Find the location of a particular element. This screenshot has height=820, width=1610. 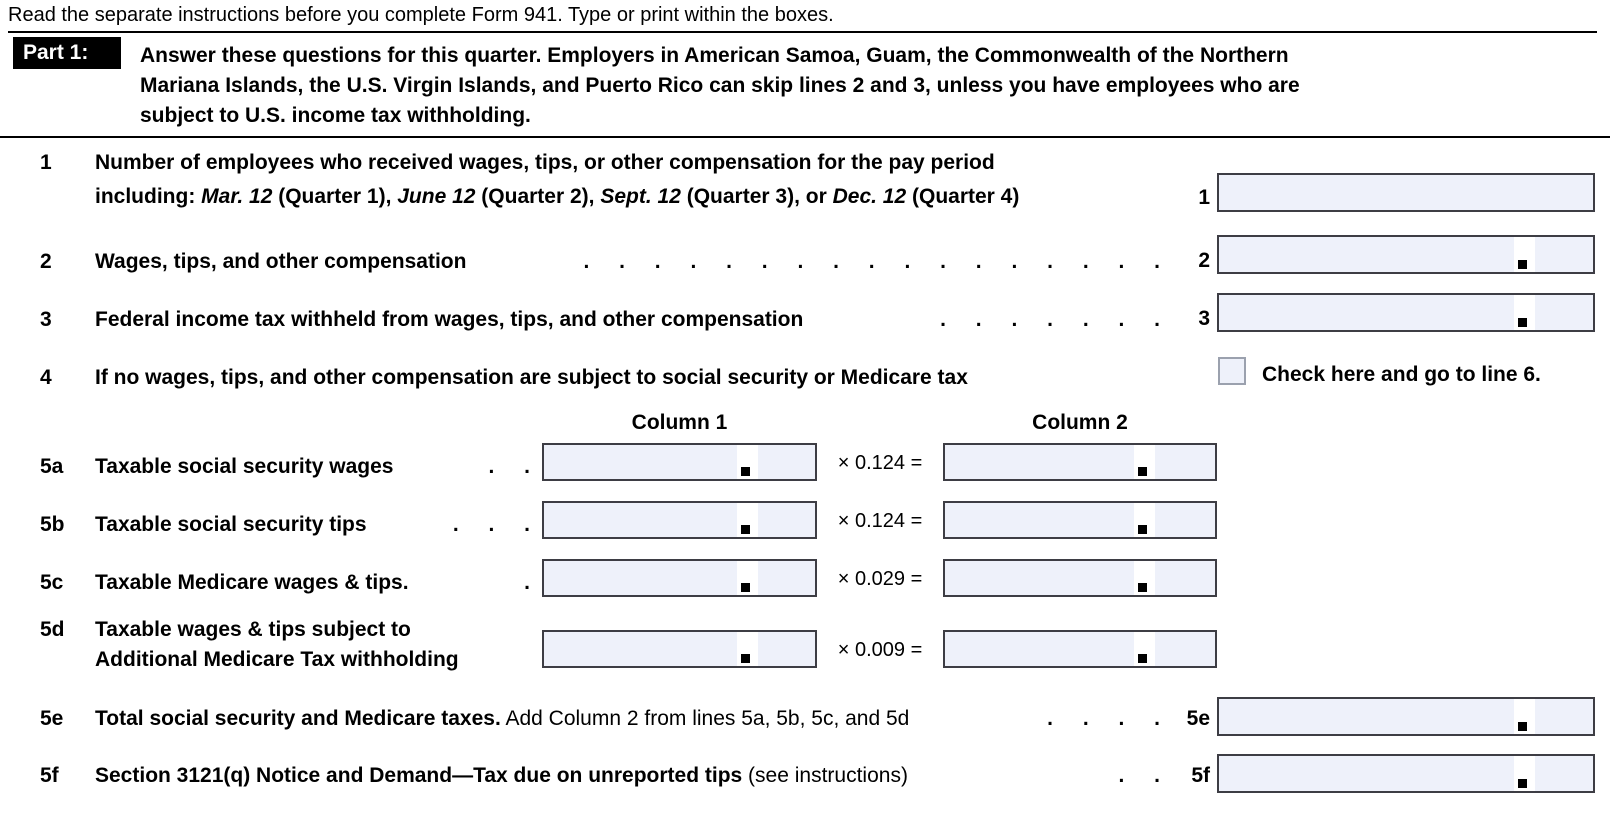

separator-rule-top is located at coordinates (802, 32).